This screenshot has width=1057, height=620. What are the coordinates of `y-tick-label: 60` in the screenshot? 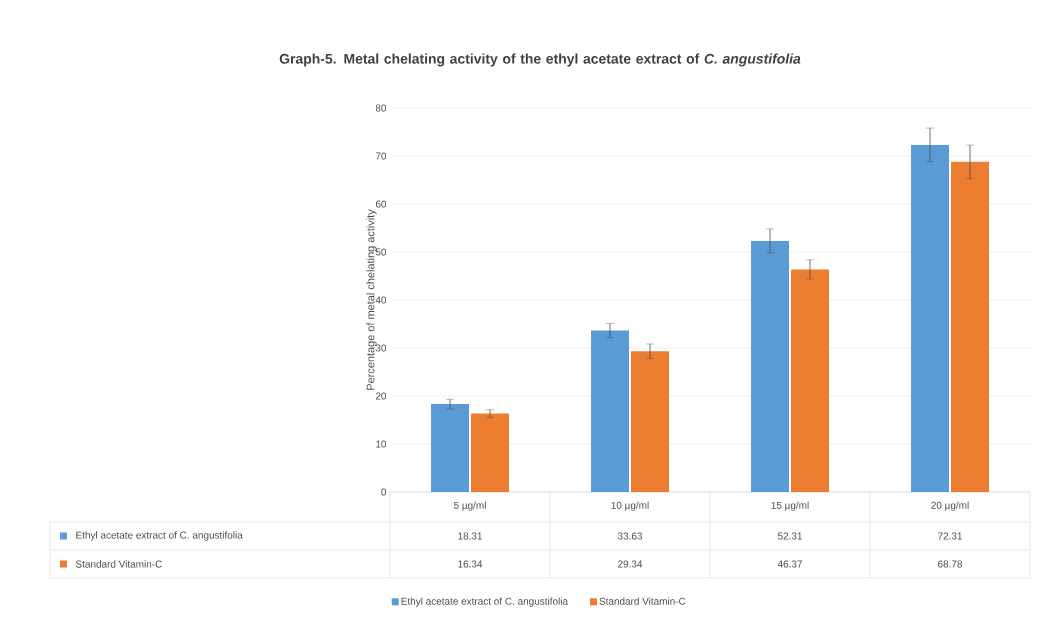 It's located at (381, 204).